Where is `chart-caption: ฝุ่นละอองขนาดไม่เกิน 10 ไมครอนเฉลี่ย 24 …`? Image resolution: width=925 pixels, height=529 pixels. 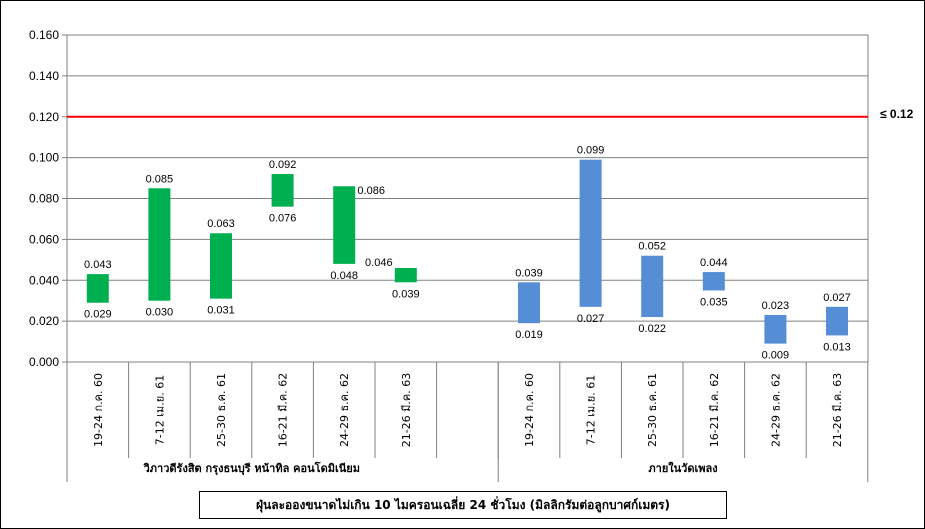 chart-caption: ฝุ่นละอองขนาดไม่เกิน 10 ไมครอนเฉลี่ย 24 … is located at coordinates (463, 505).